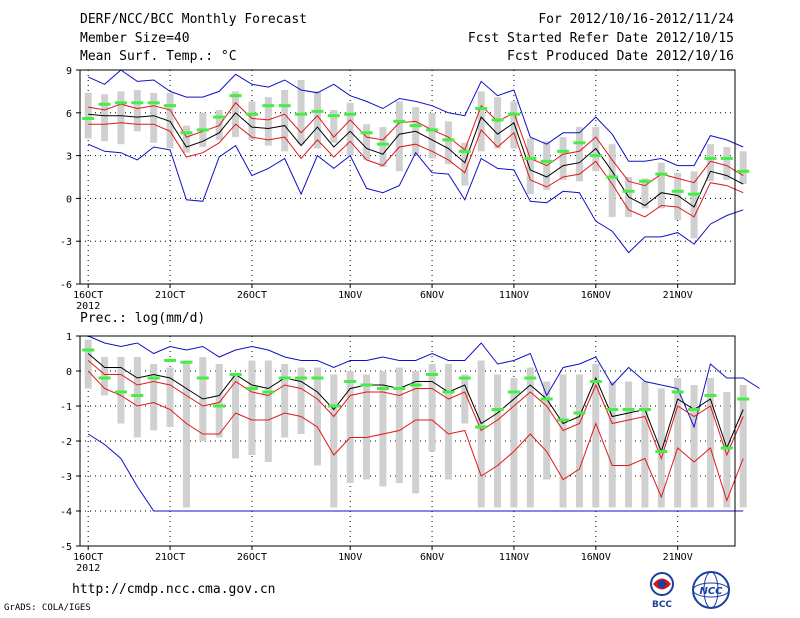  What do you see at coordinates (415, 472) in the screenshot?
I see `panel2-min-line` at bounding box center [415, 472].